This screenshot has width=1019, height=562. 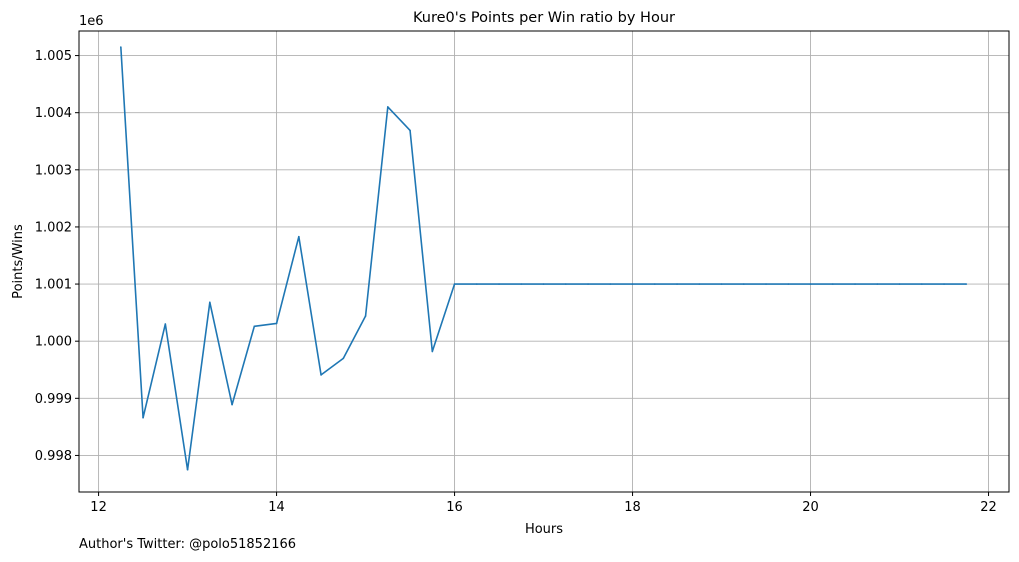 What do you see at coordinates (53, 342) in the screenshot?
I see `y-tick-label: 1.000` at bounding box center [53, 342].